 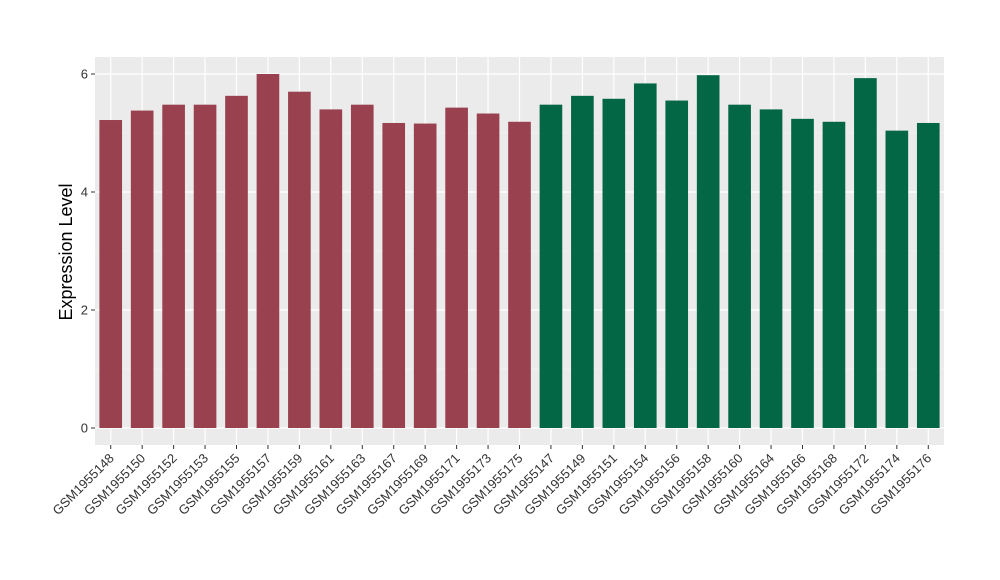 What do you see at coordinates (84, 310) in the screenshot?
I see `y-tick-label: 2` at bounding box center [84, 310].